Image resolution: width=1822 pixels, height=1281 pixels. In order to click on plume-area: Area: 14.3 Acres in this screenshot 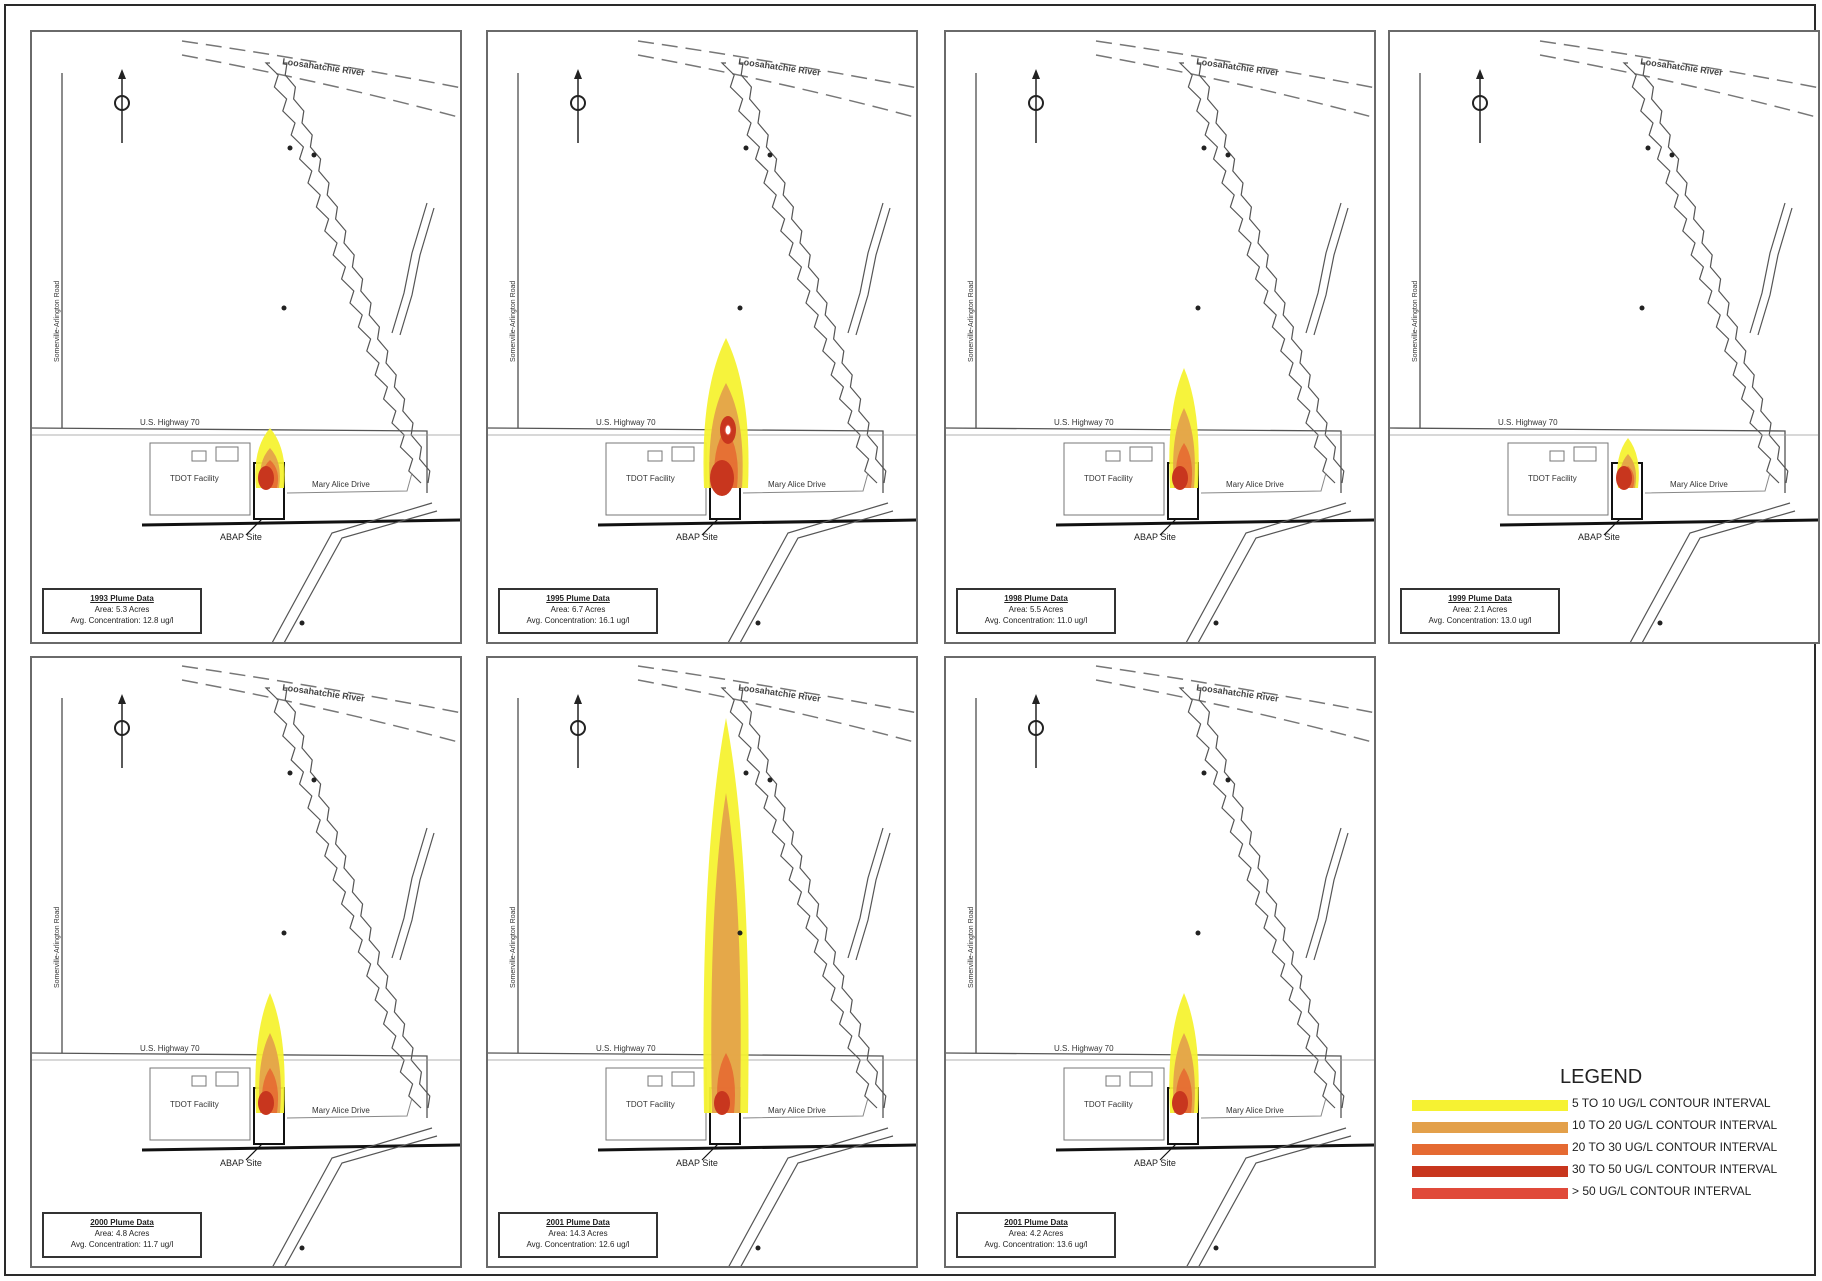, I will do `click(578, 1233)`.